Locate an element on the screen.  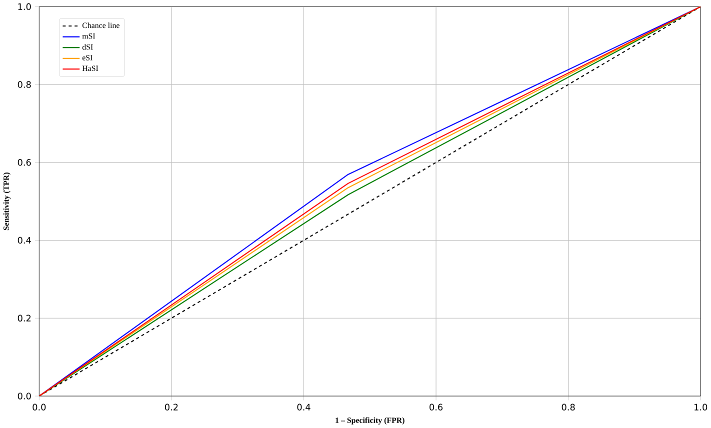
x-tick-label: 0.8 is located at coordinates (568, 407).